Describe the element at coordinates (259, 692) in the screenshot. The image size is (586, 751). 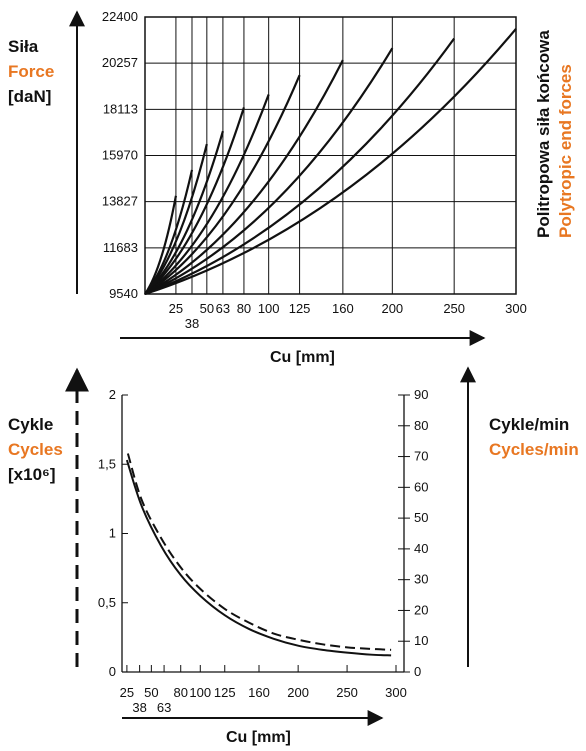
I see `cycles-x-tick-label: 160` at that location.